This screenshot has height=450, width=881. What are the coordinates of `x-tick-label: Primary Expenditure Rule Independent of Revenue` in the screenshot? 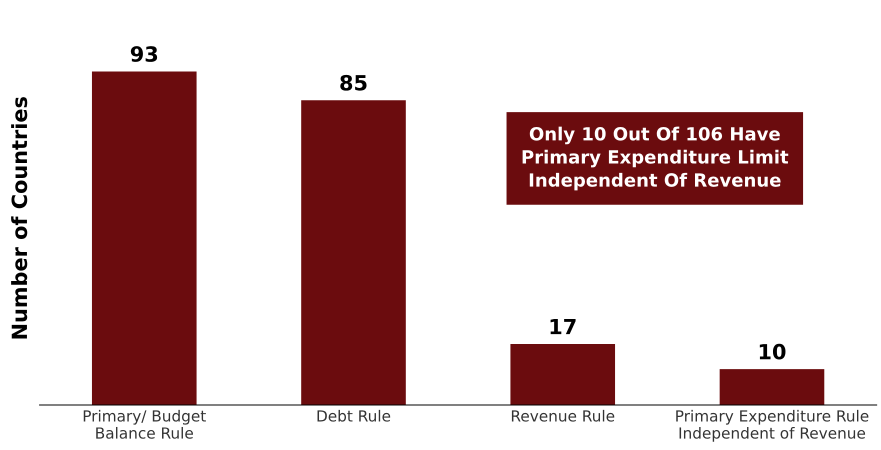 It's located at (772, 426).